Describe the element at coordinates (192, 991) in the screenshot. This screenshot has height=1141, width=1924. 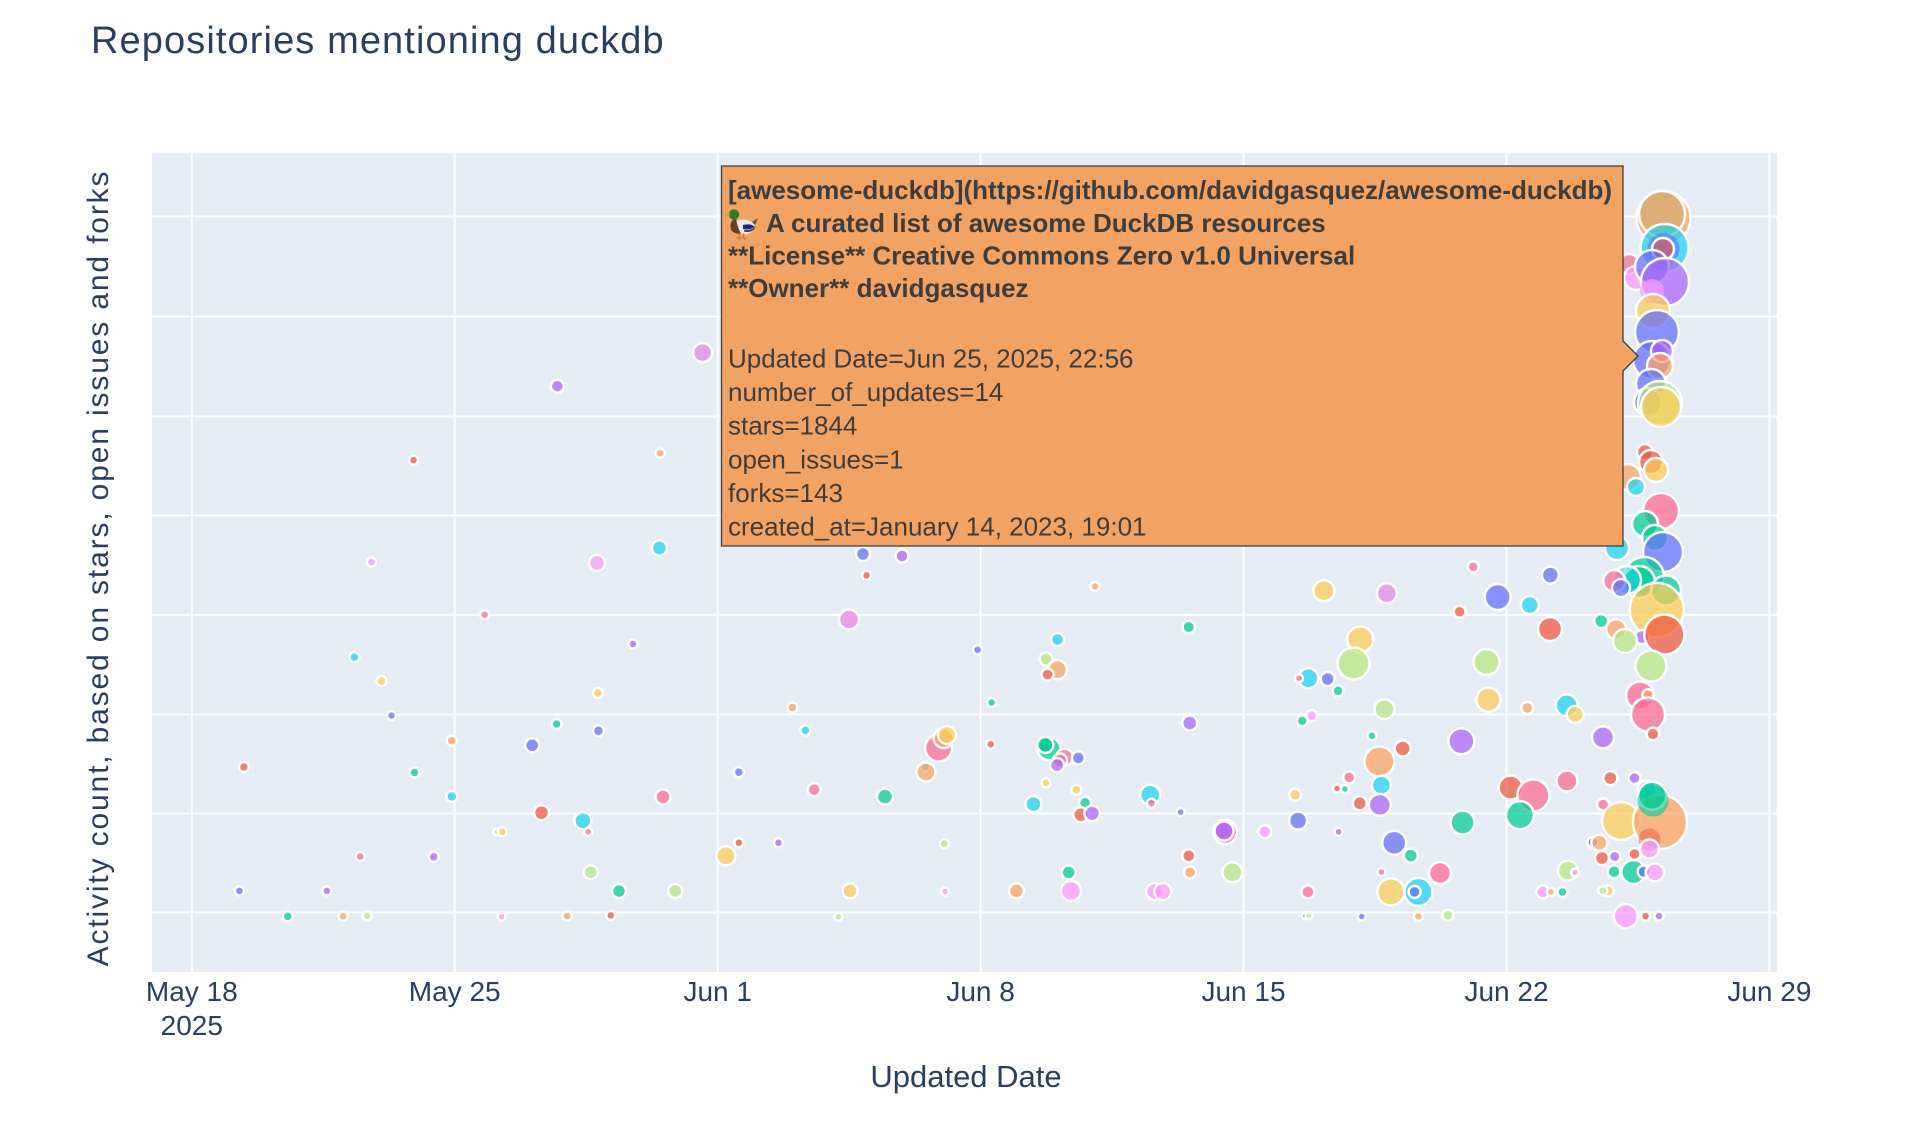
I see `svg-text: May 18` at that location.